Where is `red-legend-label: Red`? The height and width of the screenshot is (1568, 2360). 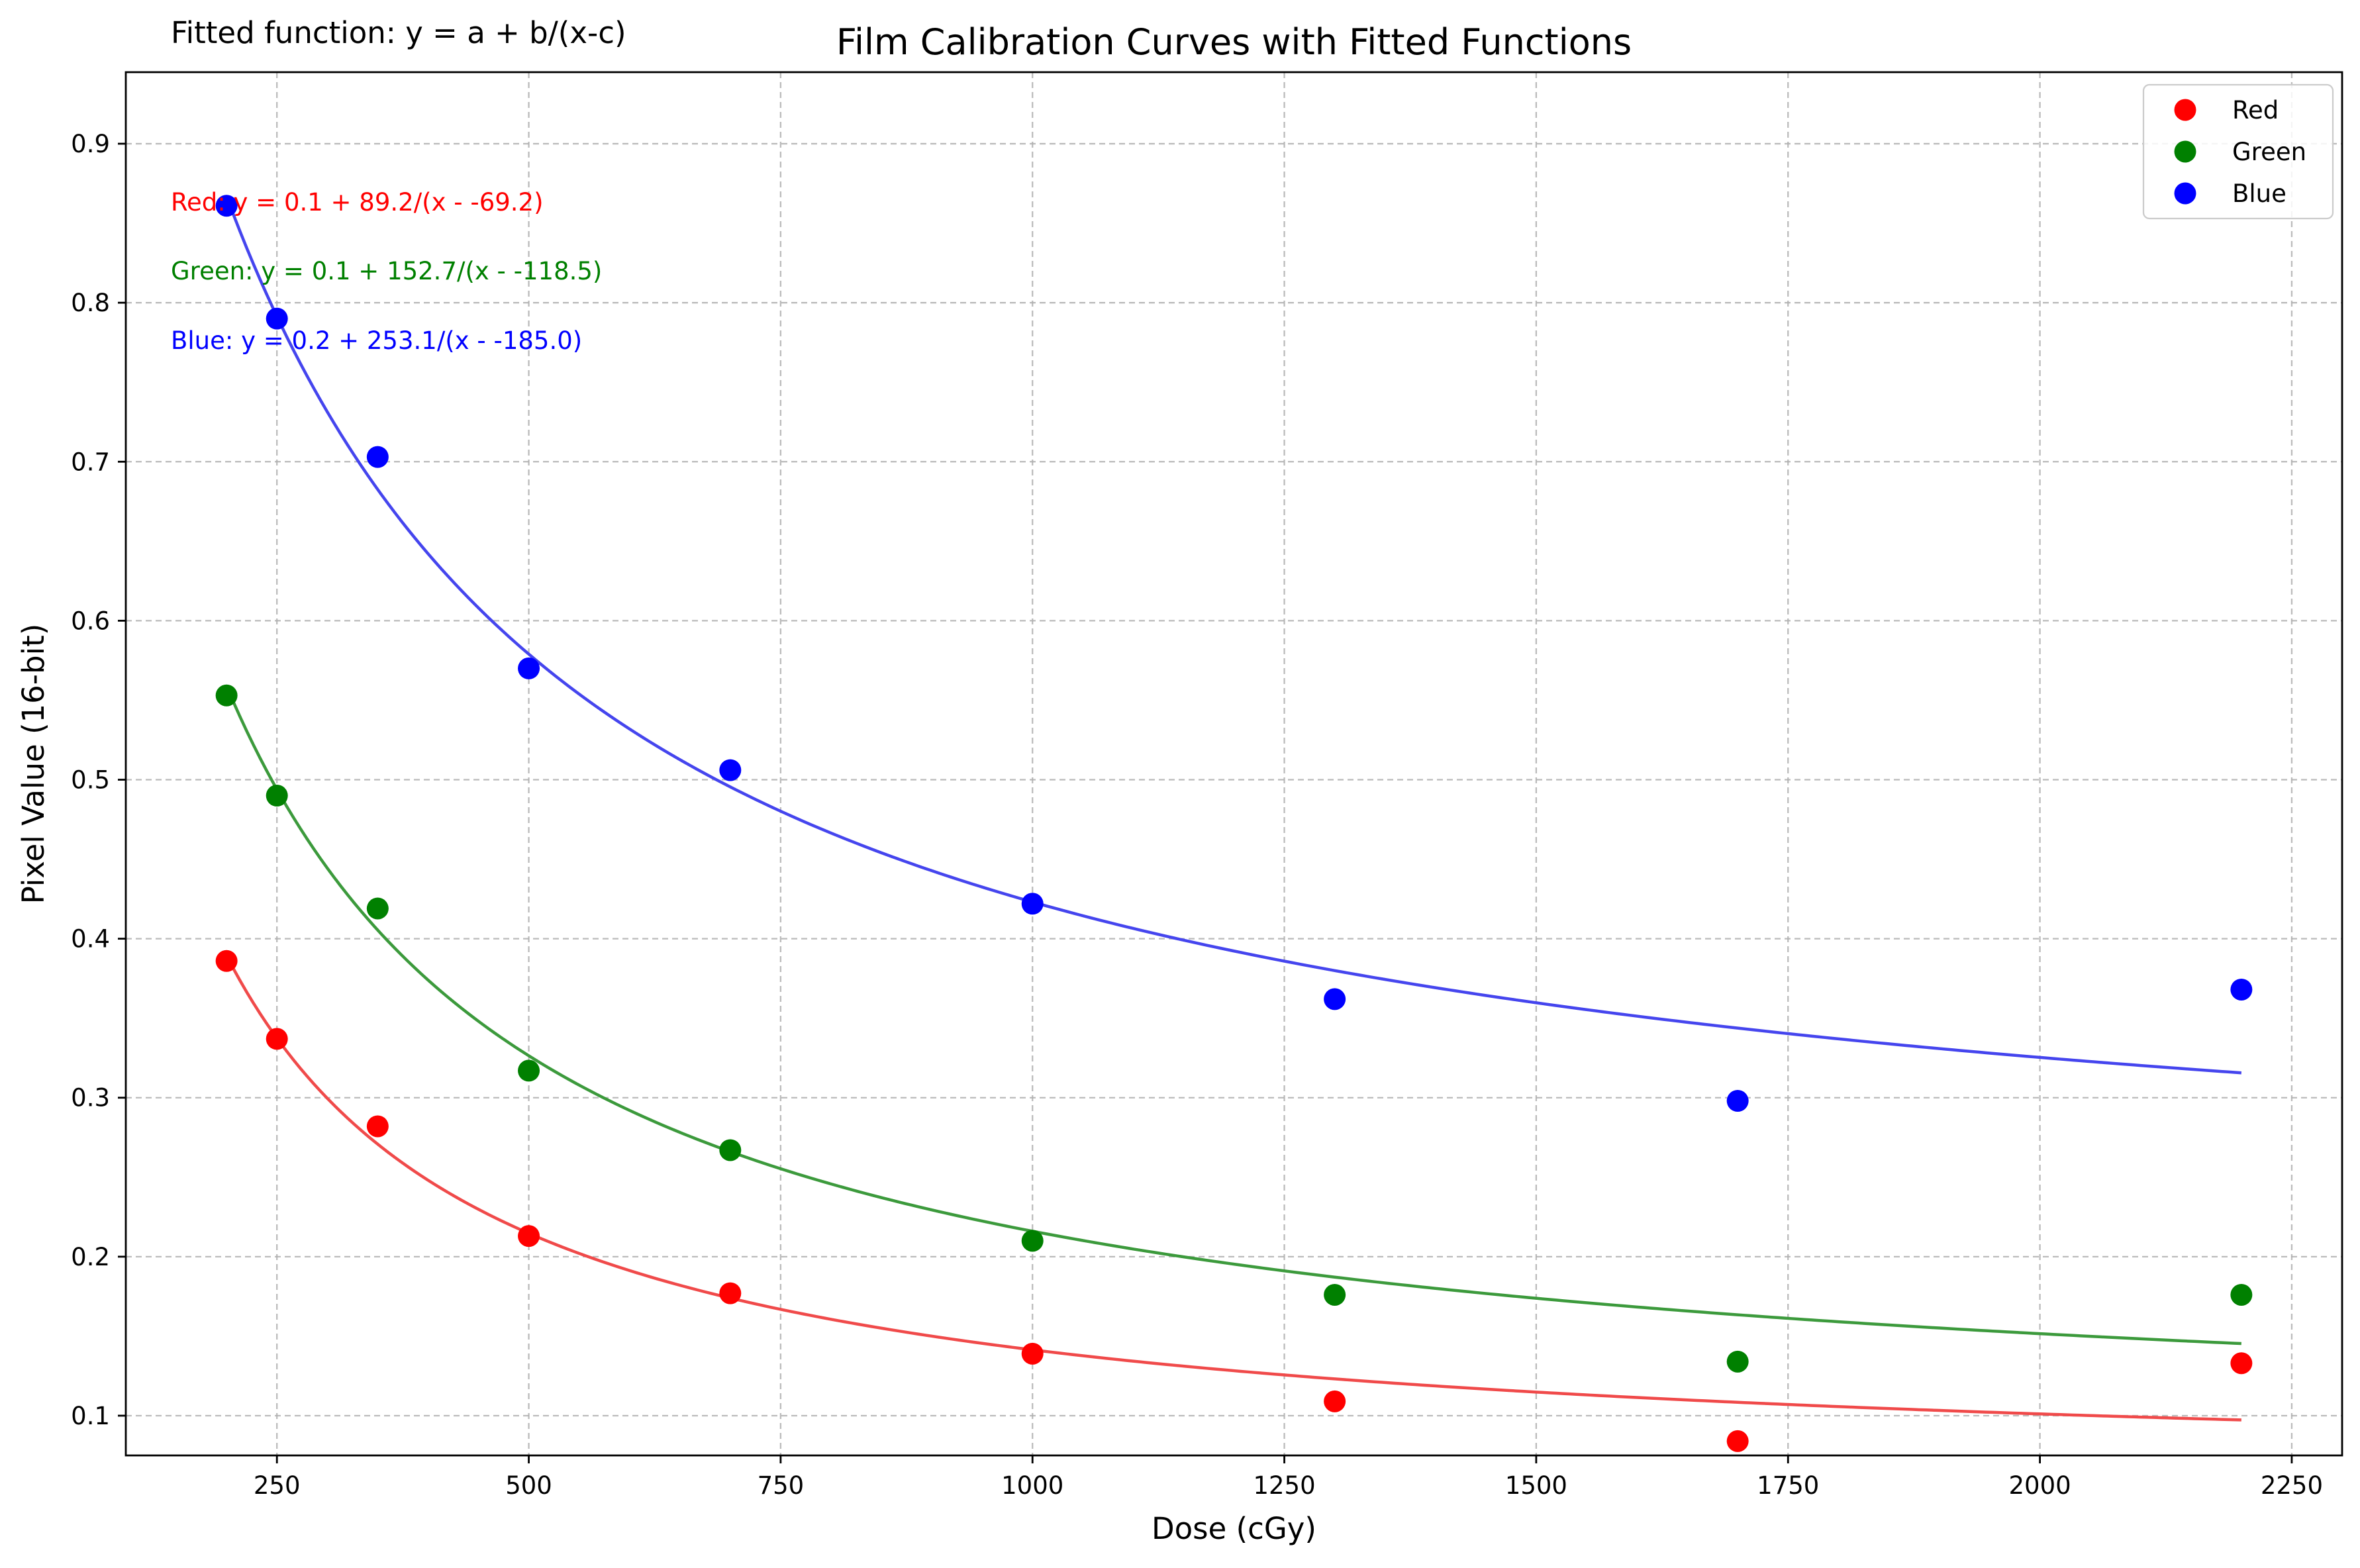 red-legend-label: Red is located at coordinates (2255, 110).